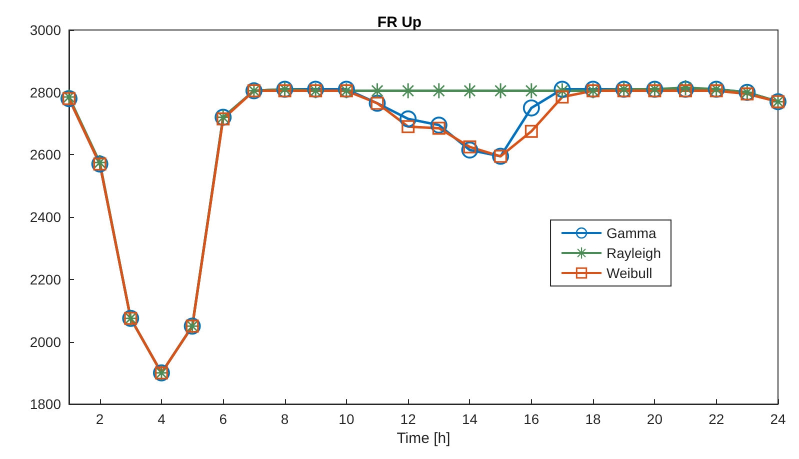 The height and width of the screenshot is (459, 799). I want to click on y-tick-label: 1800, so click(46, 404).